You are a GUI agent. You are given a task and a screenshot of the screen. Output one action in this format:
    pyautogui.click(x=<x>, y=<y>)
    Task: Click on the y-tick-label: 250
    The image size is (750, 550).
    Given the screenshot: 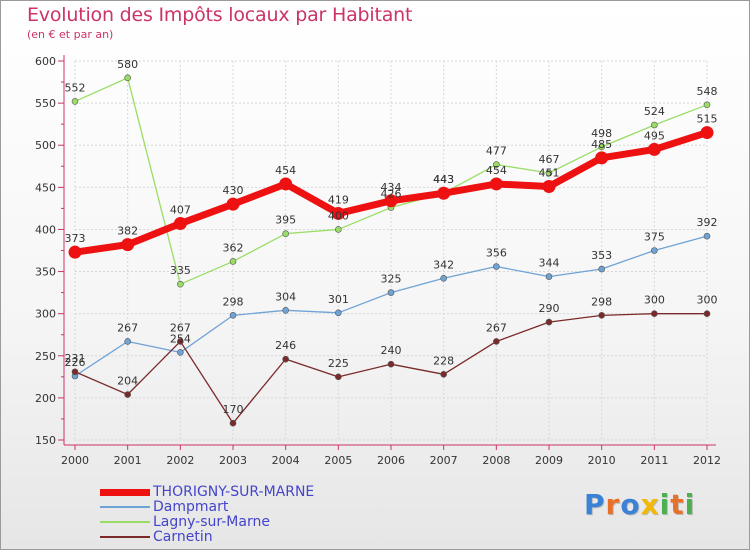 What is the action you would take?
    pyautogui.click(x=45, y=356)
    